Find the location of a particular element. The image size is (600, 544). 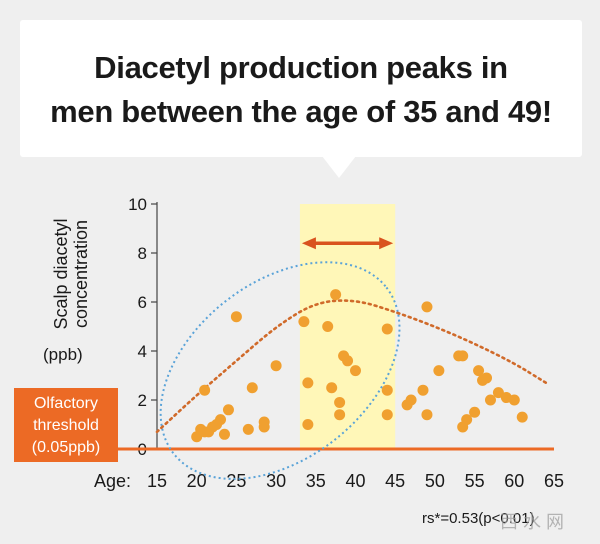

y-tick-label: 8 is located at coordinates (142, 253).